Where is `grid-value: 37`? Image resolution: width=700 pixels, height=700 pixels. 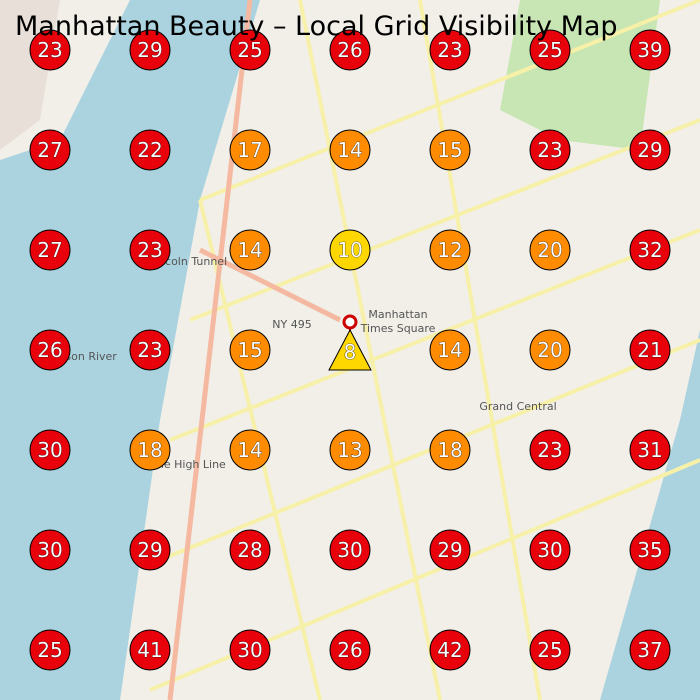
grid-value: 37 is located at coordinates (649, 650).